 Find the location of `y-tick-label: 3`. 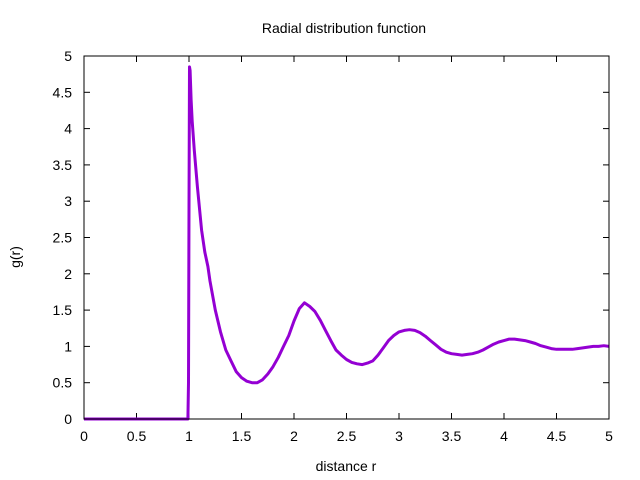

y-tick-label: 3 is located at coordinates (68, 201).